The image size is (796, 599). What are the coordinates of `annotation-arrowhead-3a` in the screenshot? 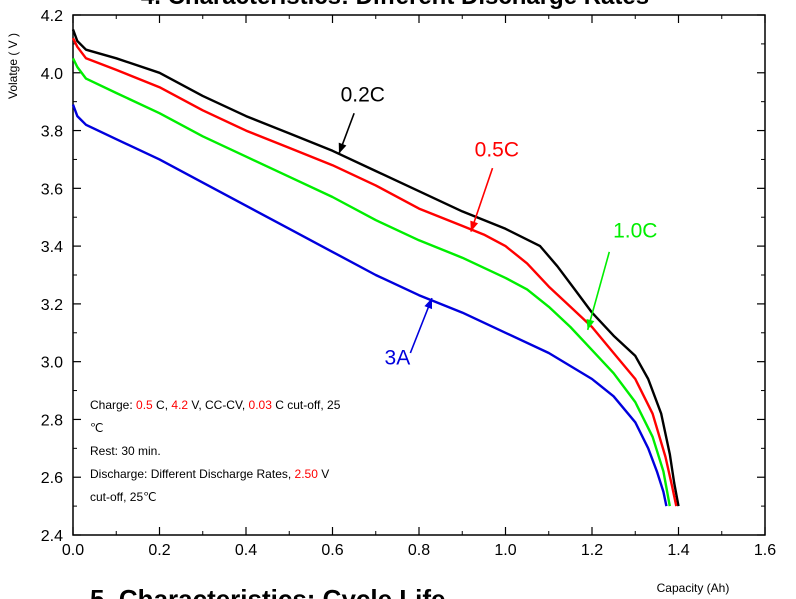 It's located at (428, 304).